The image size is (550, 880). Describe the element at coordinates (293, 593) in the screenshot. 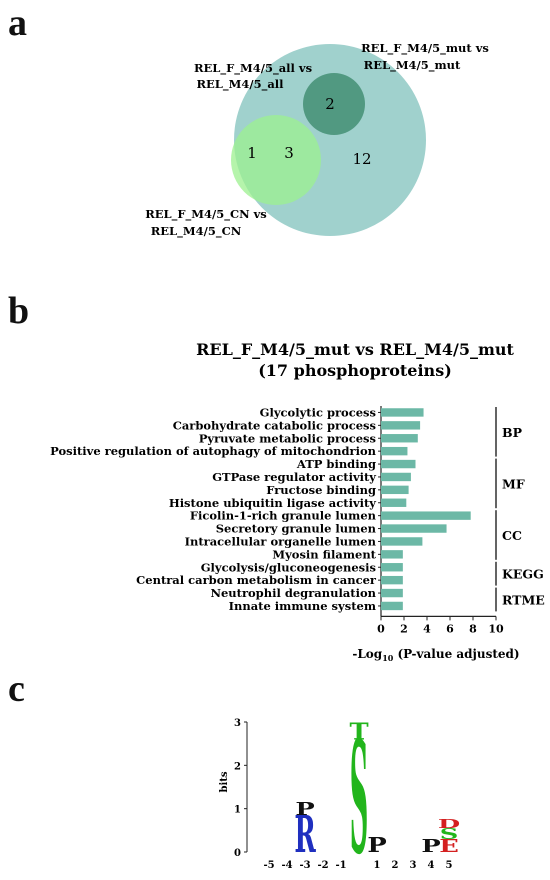

I see `bar-category-label: Neutrophil degranulation` at that location.